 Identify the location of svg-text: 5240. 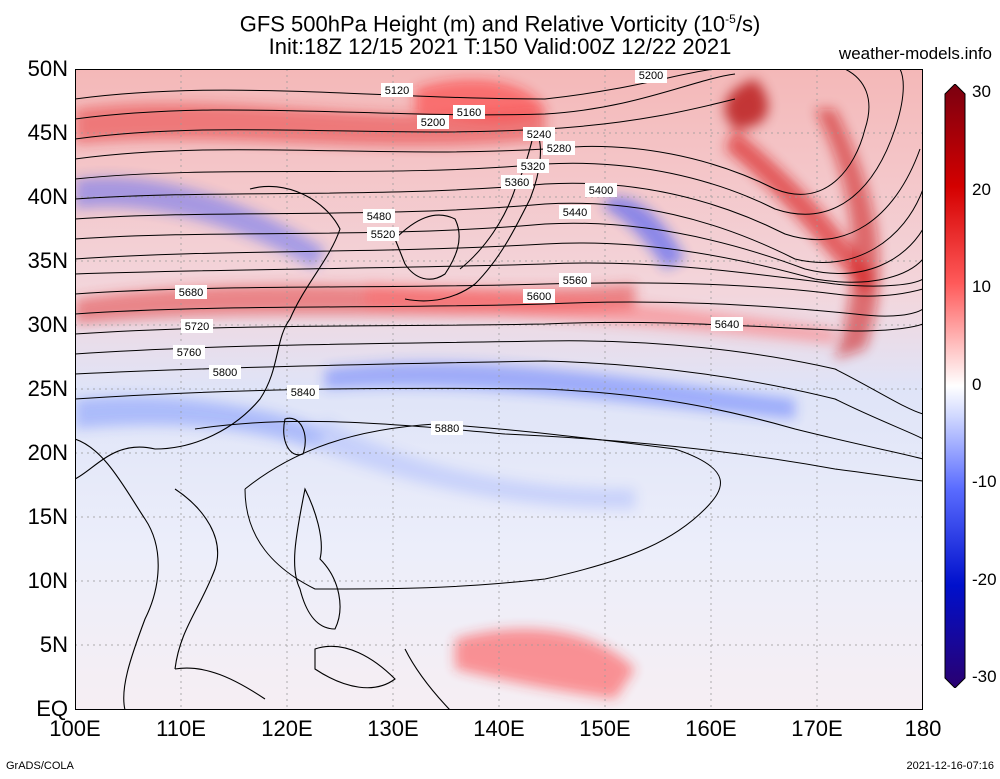
(539, 135).